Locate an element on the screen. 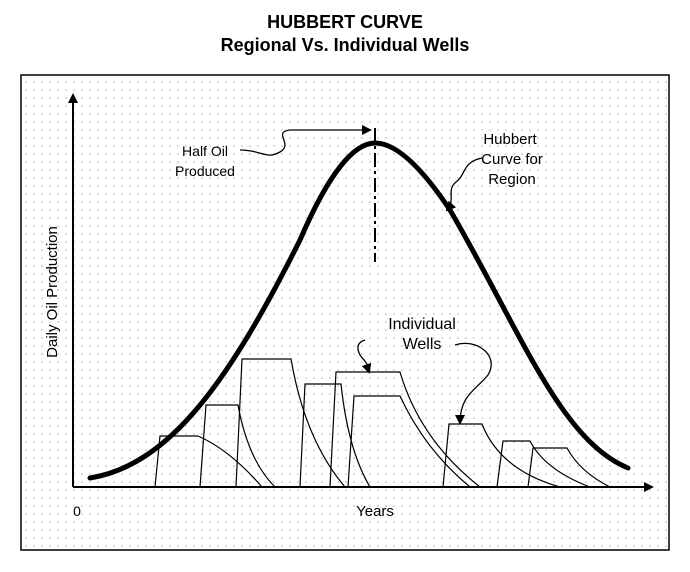 The image size is (690, 572). half-oil-label-line1: Half Oil is located at coordinates (205, 151).